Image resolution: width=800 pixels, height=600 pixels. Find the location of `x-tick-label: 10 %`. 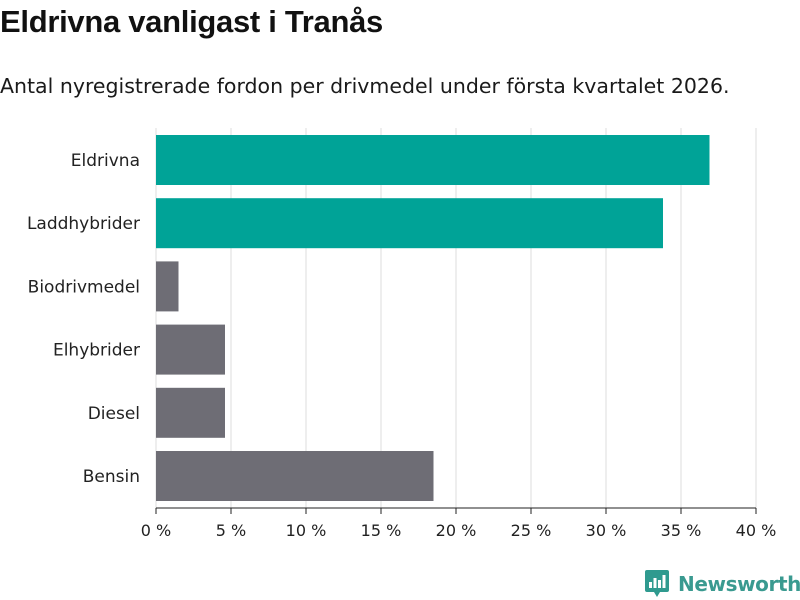

x-tick-label: 10 % is located at coordinates (306, 530).